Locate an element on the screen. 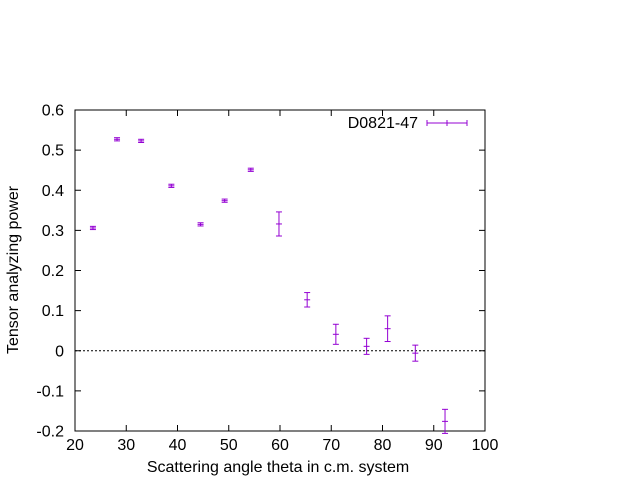 This screenshot has width=640, height=480. x-tick-label: 70 is located at coordinates (331, 445).